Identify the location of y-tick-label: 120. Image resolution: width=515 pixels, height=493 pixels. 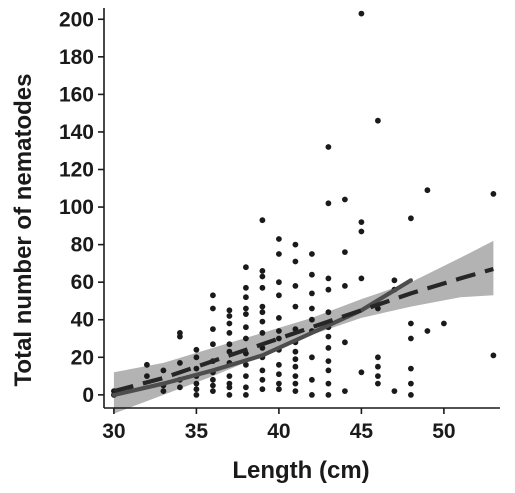
(76, 170).